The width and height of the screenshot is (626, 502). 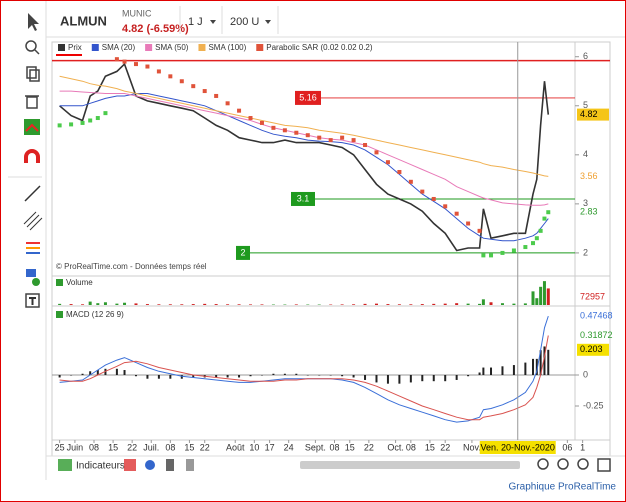 What do you see at coordinates (119, 47) in the screenshot?
I see `legend-label: SMA (20)` at bounding box center [119, 47].